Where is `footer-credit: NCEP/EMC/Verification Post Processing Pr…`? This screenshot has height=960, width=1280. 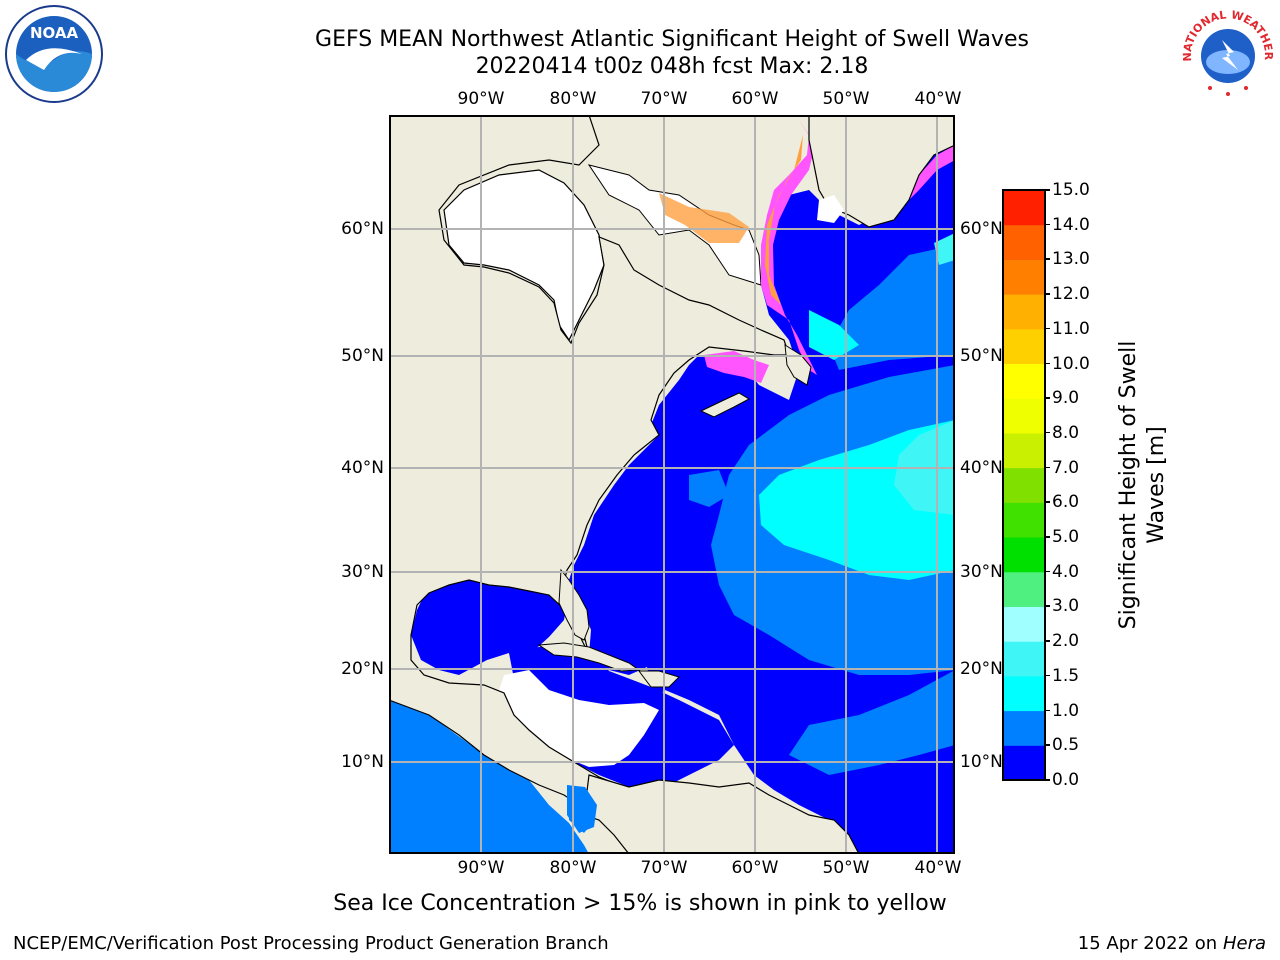
footer-credit: NCEP/EMC/Verification Post Processing Pr… is located at coordinates (311, 943).